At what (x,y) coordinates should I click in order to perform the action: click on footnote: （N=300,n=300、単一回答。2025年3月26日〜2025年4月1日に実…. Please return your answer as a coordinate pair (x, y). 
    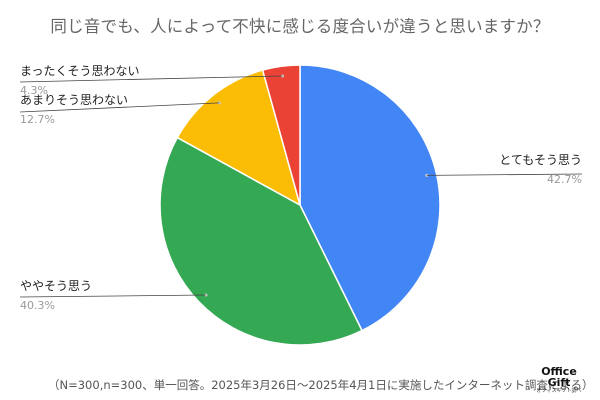
    Looking at the image, I should click on (321, 385).